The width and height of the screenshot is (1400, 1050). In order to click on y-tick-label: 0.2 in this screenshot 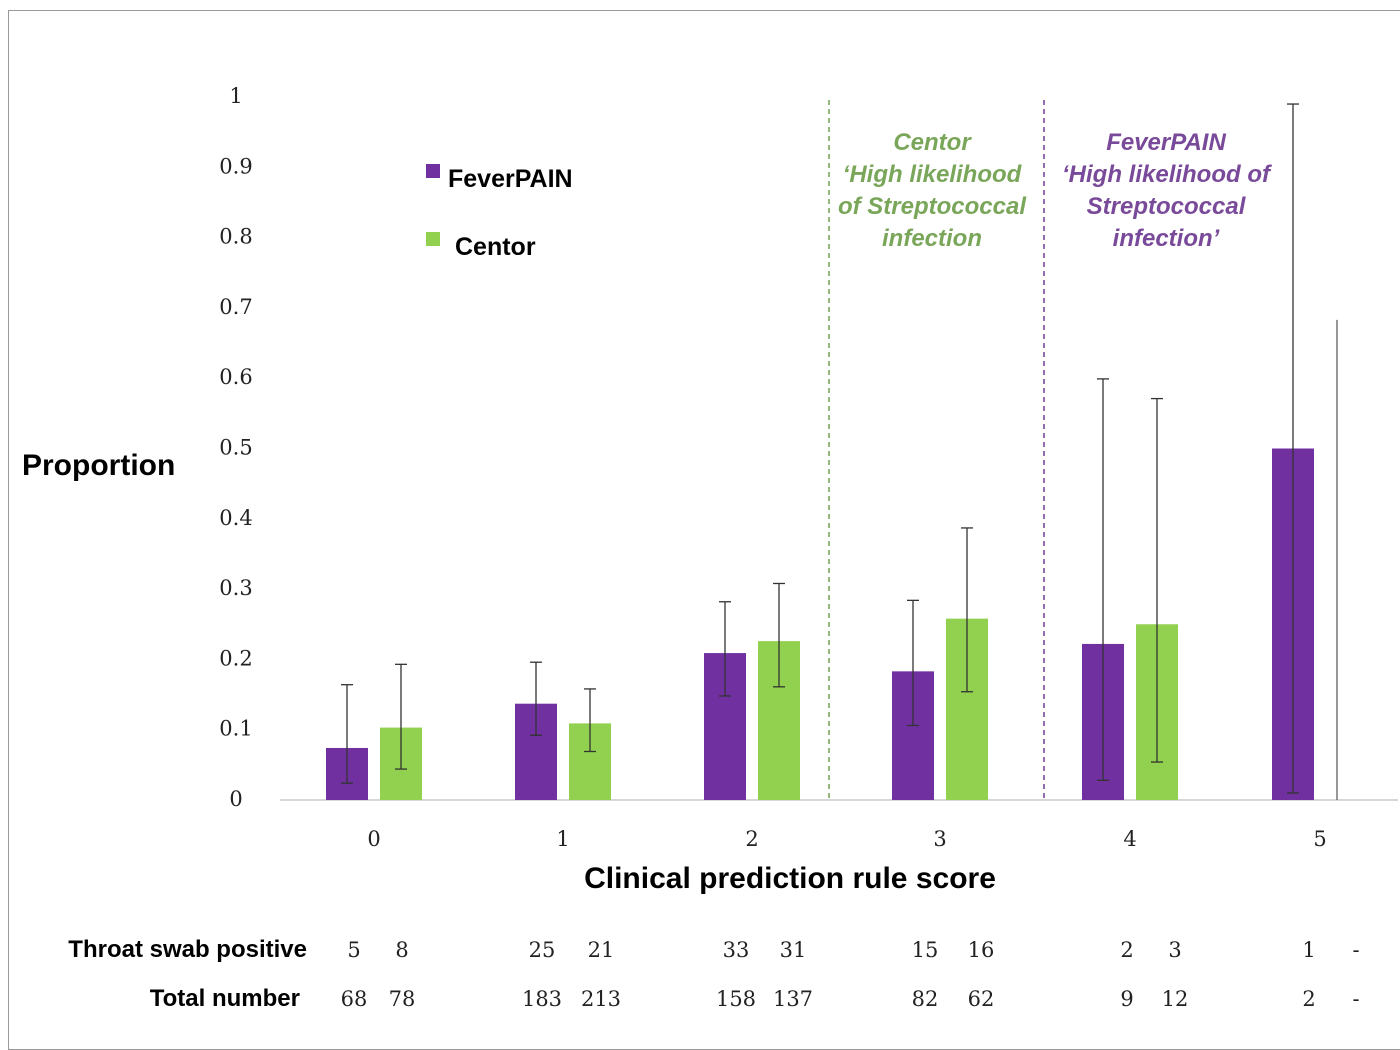, I will do `click(235, 658)`.